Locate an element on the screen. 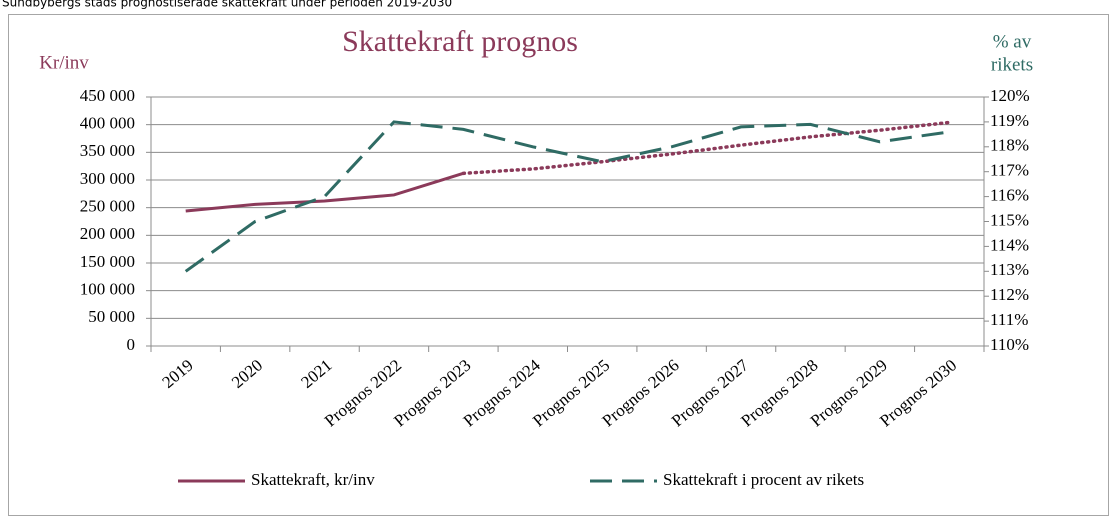 The image size is (1117, 527). x-tick-label: 2020 is located at coordinates (247, 374).